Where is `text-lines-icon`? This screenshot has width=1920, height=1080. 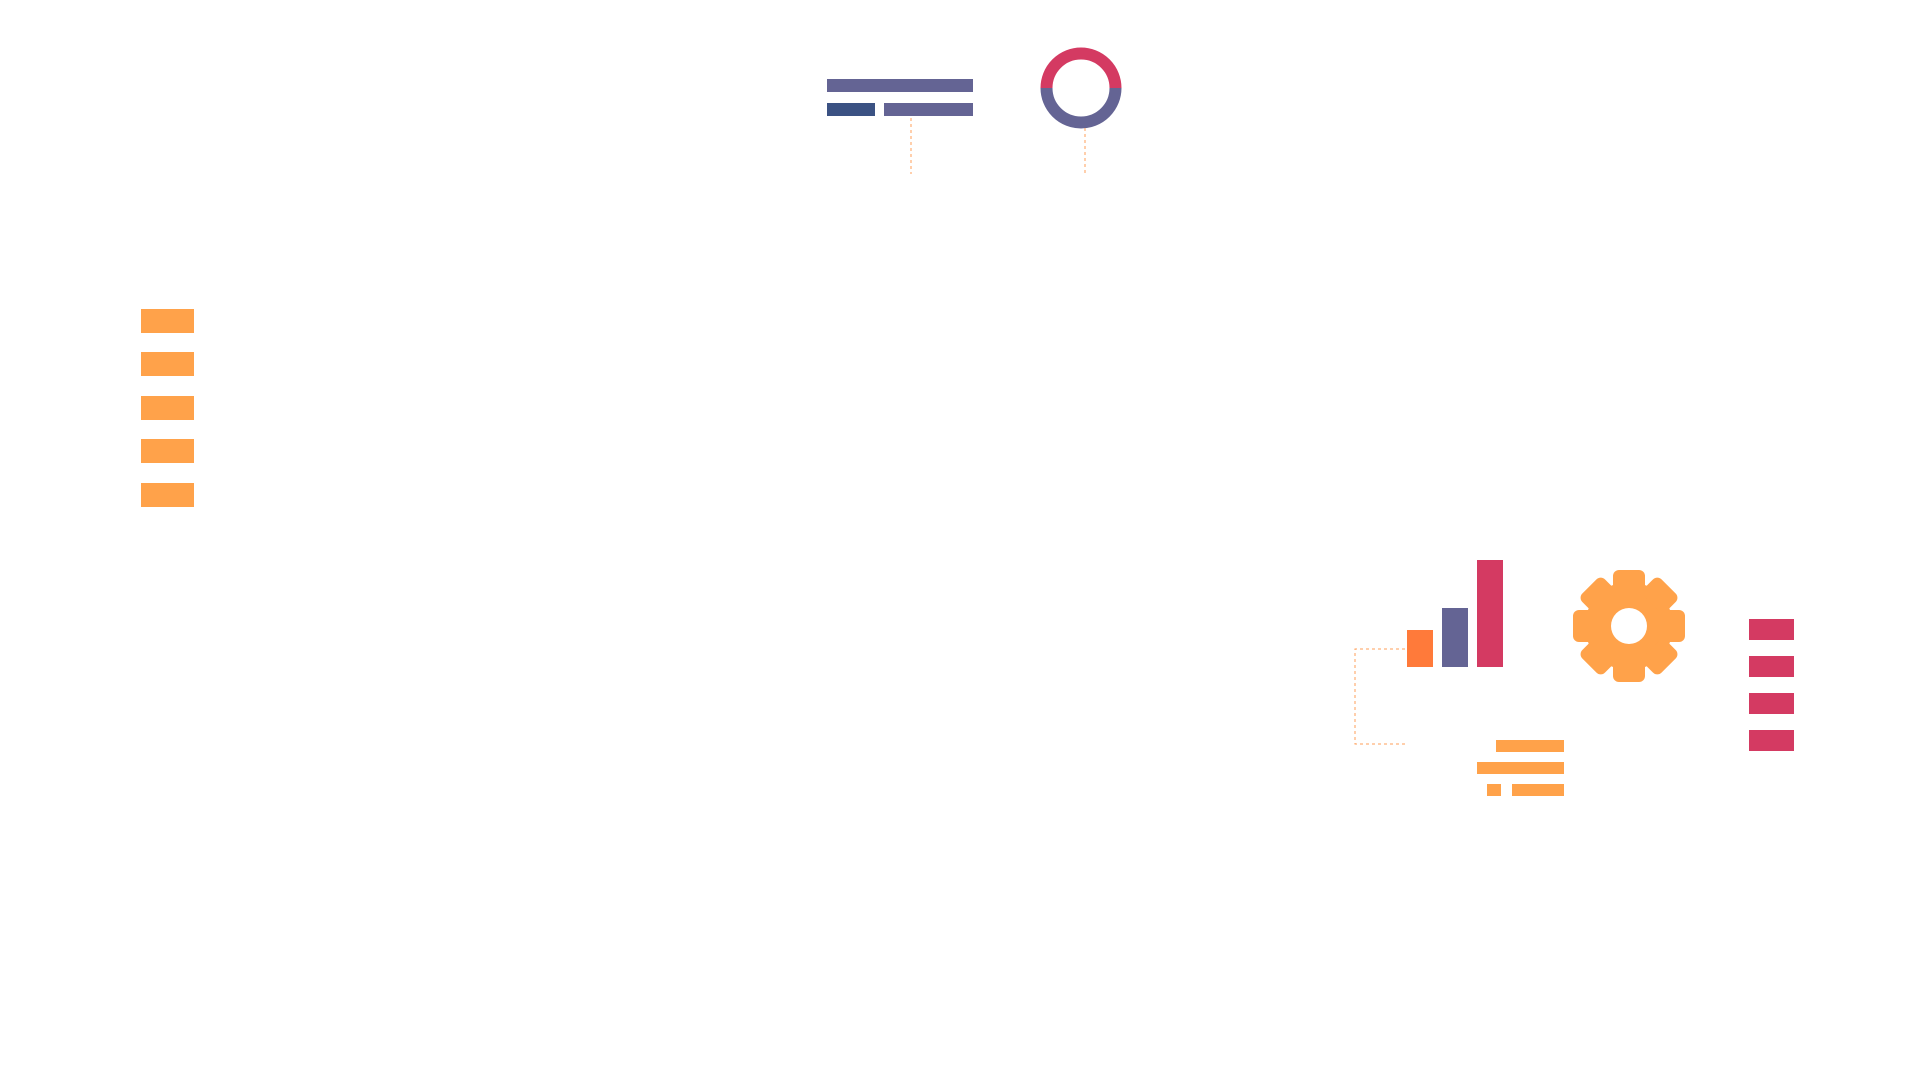 text-lines-icon is located at coordinates (900, 97).